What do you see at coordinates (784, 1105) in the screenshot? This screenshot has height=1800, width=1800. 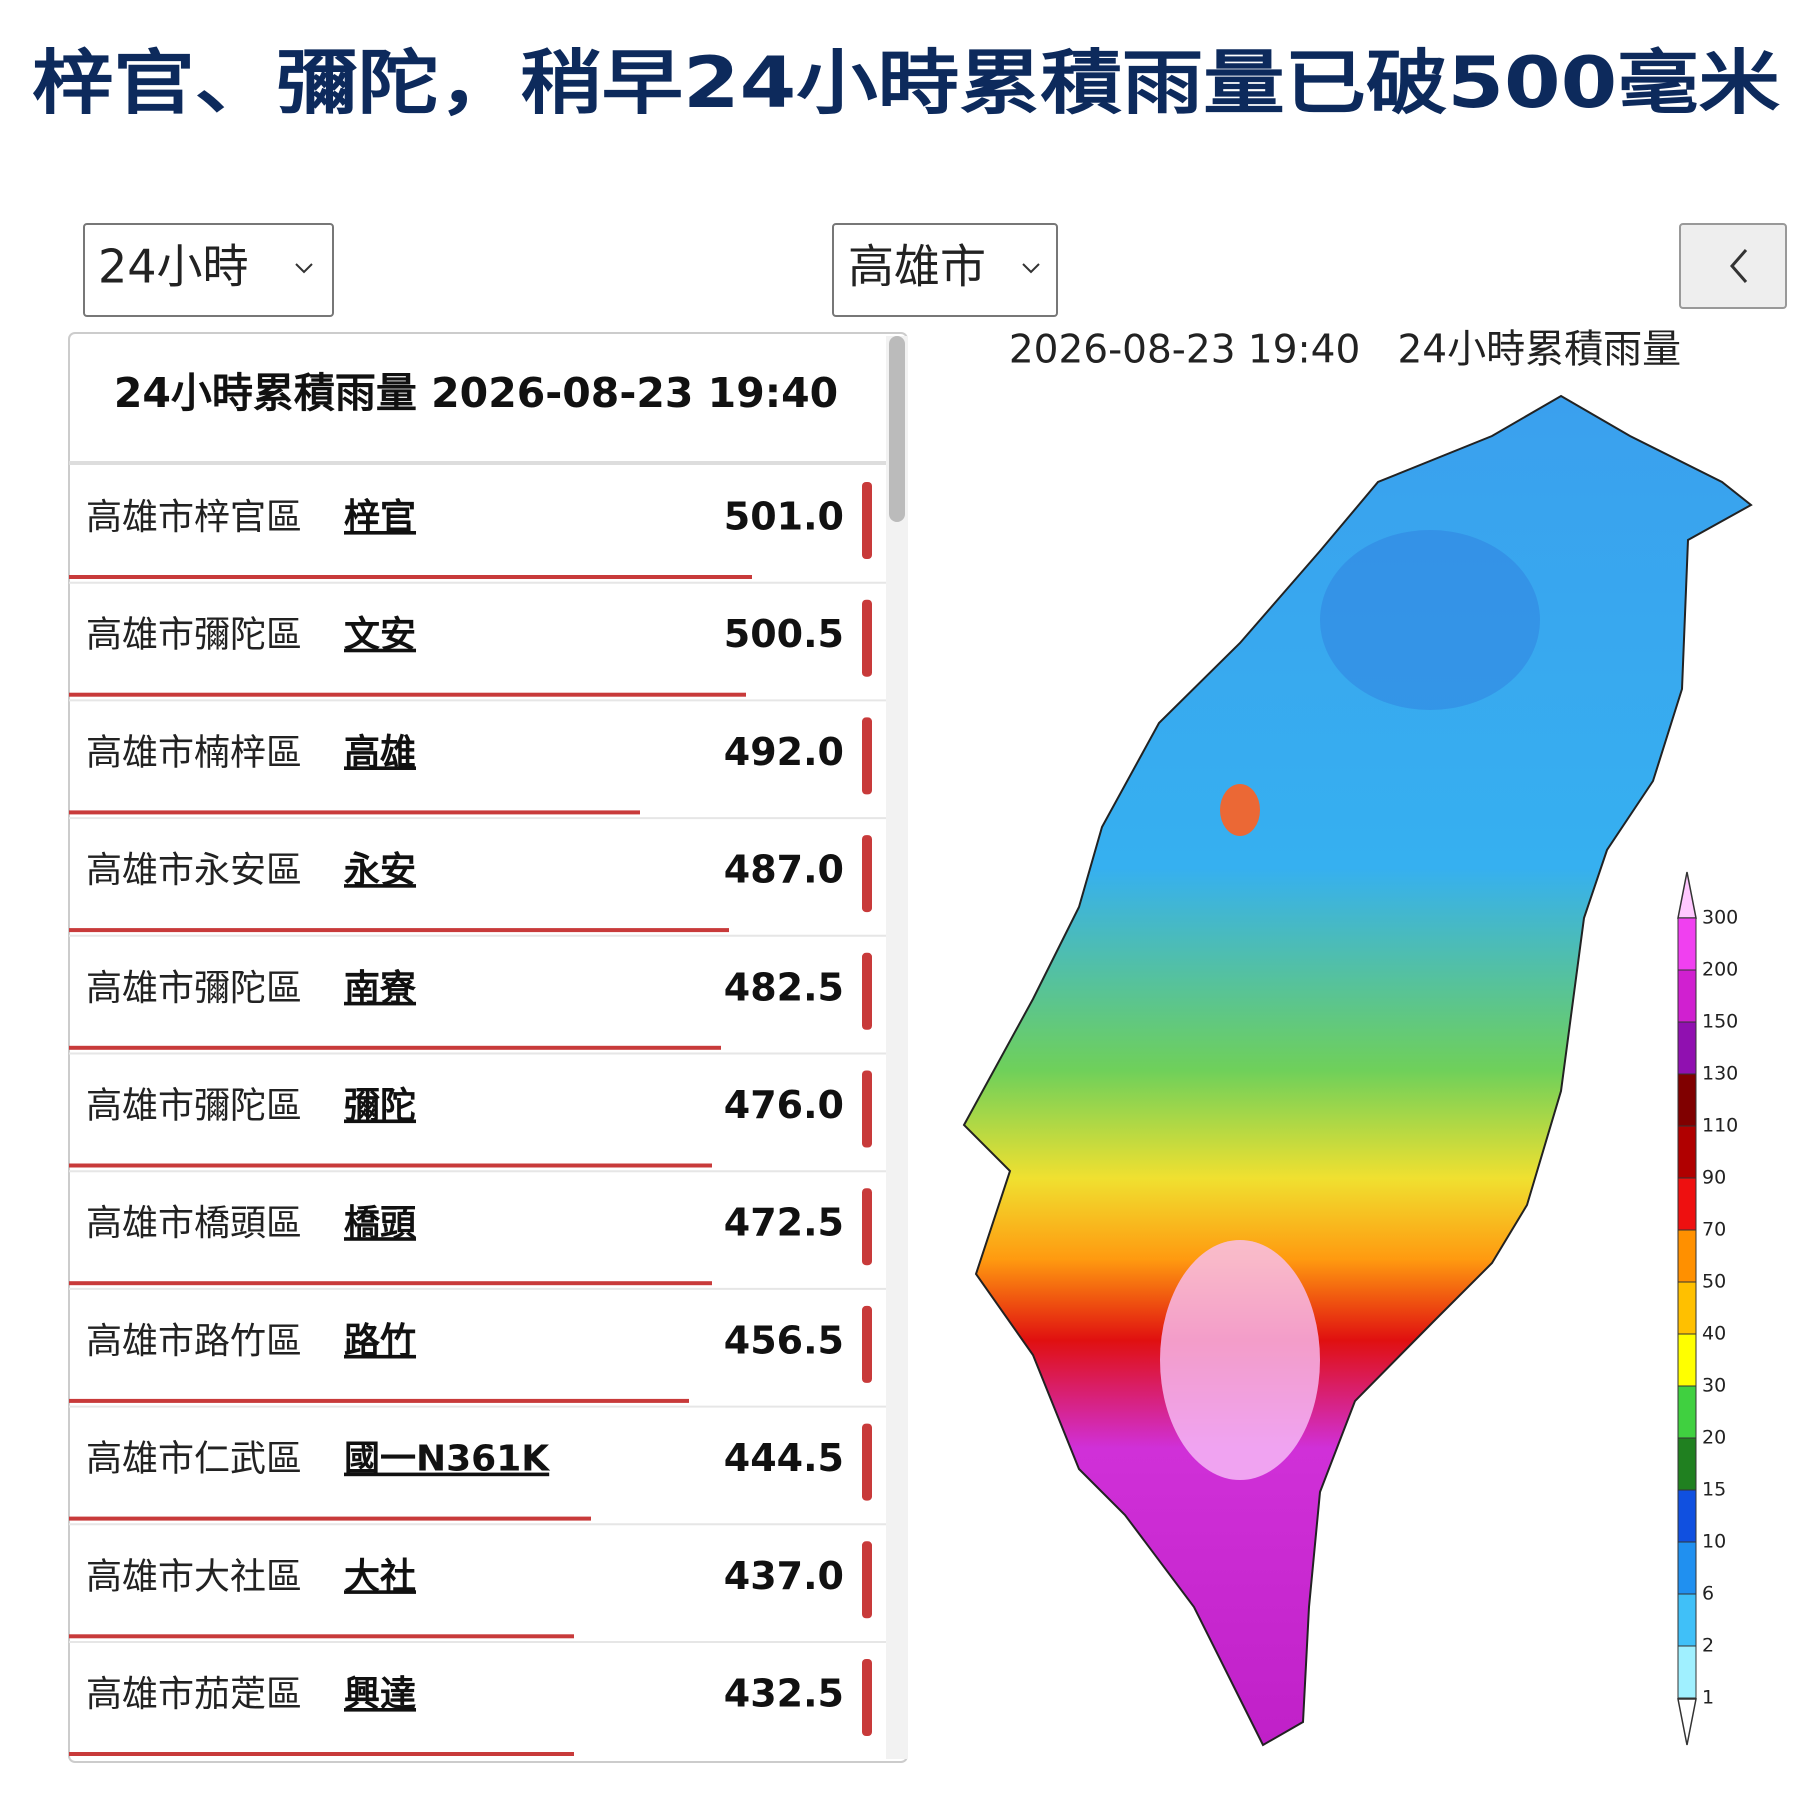 I see `rain-value: 476.0` at bounding box center [784, 1105].